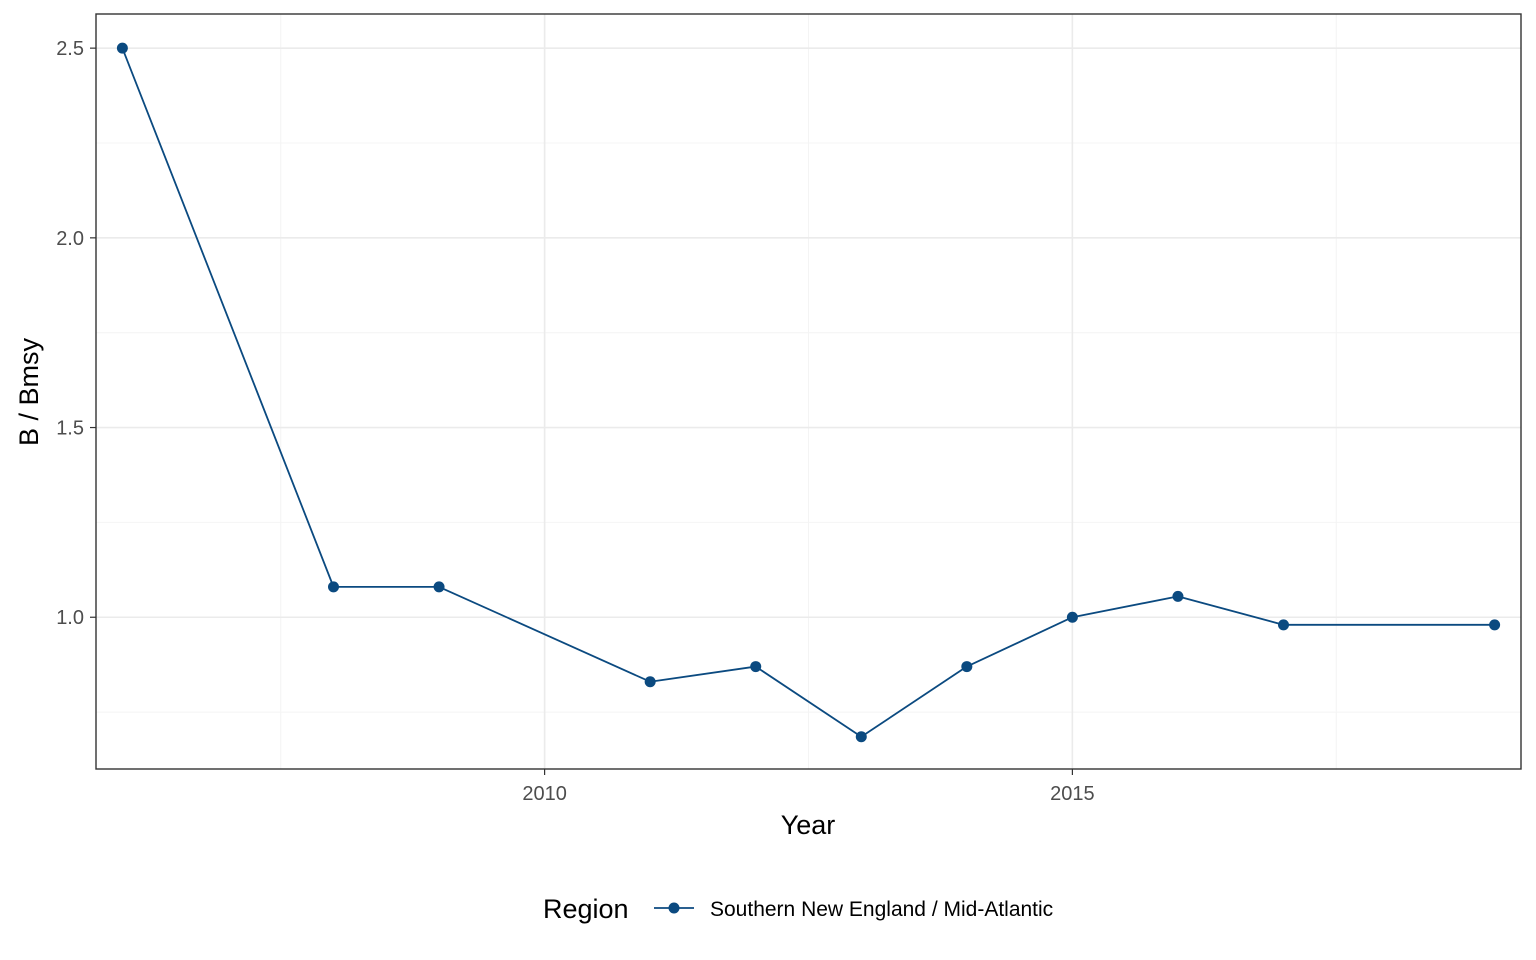 The width and height of the screenshot is (1536, 960). Describe the element at coordinates (544, 794) in the screenshot. I see `x-tick-label: 2010` at that location.